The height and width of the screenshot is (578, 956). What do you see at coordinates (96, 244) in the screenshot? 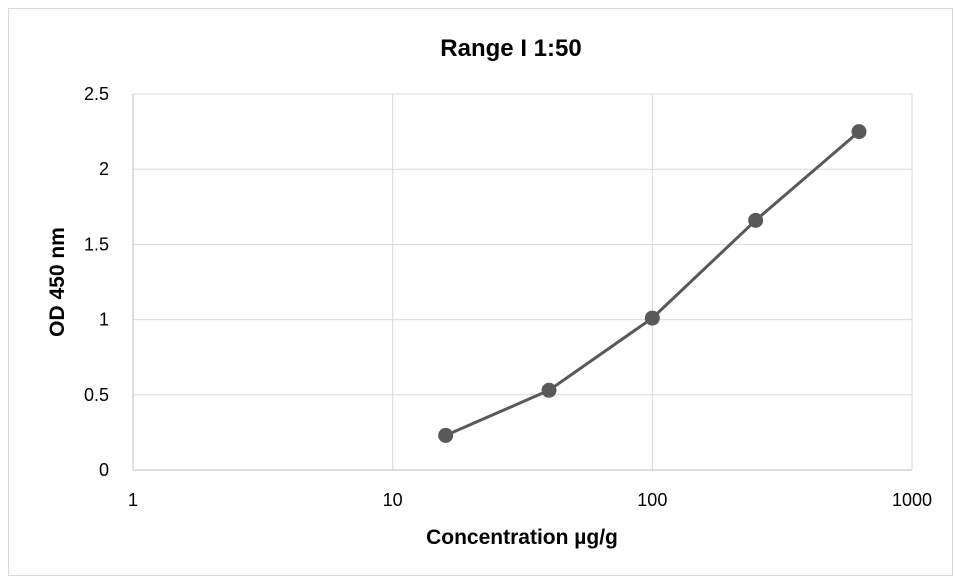
I see `y-tick-label: 1.5` at bounding box center [96, 244].